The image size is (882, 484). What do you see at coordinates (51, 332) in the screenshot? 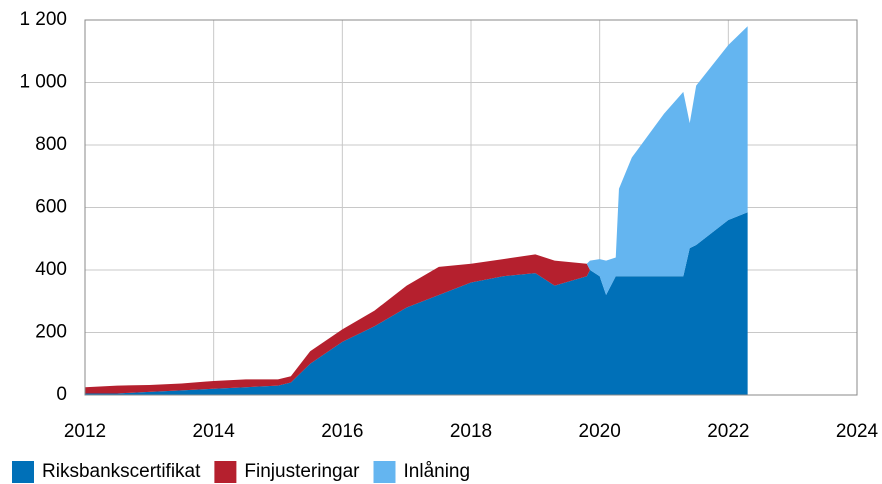
I see `y-tick-label: 200` at bounding box center [51, 332].